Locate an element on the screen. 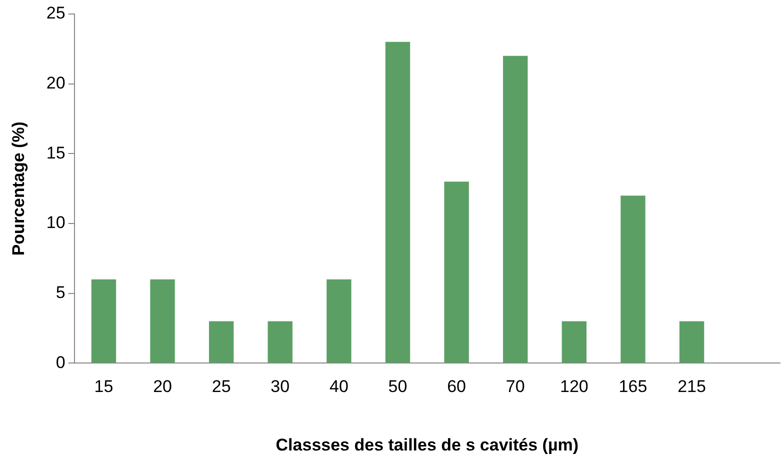  x-tick-label: 15 is located at coordinates (104, 386).